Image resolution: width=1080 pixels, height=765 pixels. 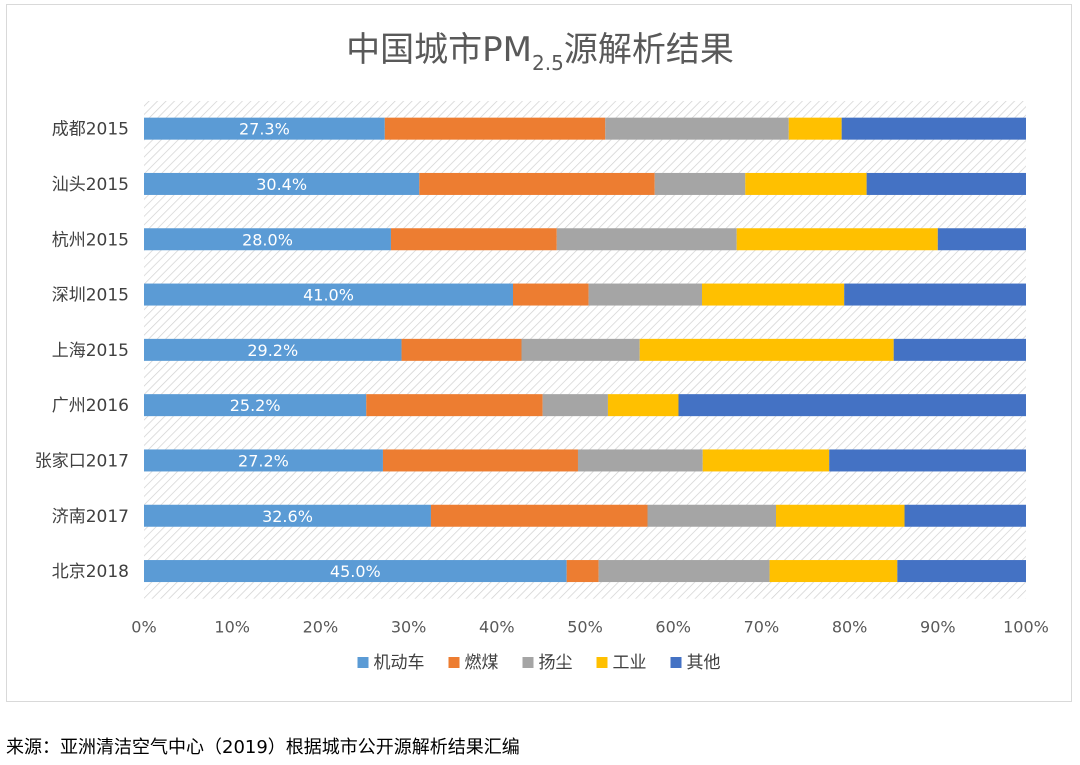 I want to click on bar-北京2018-机动车, so click(x=355, y=571).